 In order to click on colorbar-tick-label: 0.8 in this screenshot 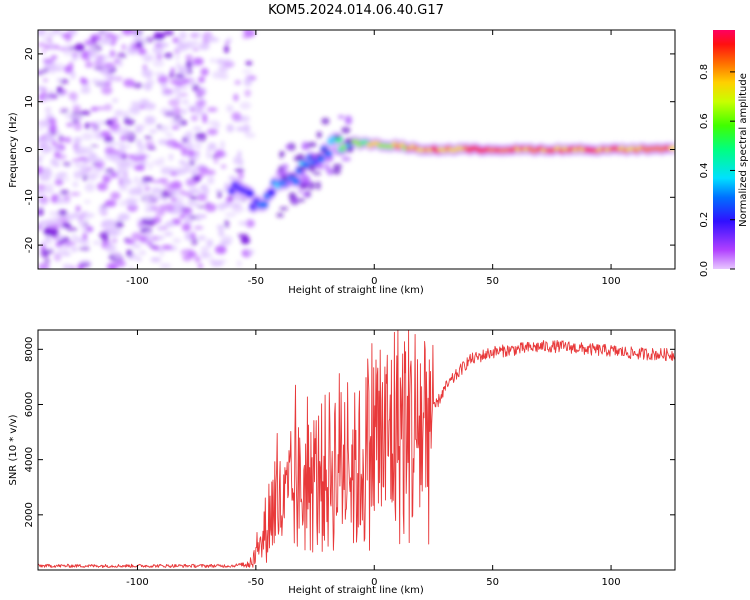, I will do `click(704, 72)`.